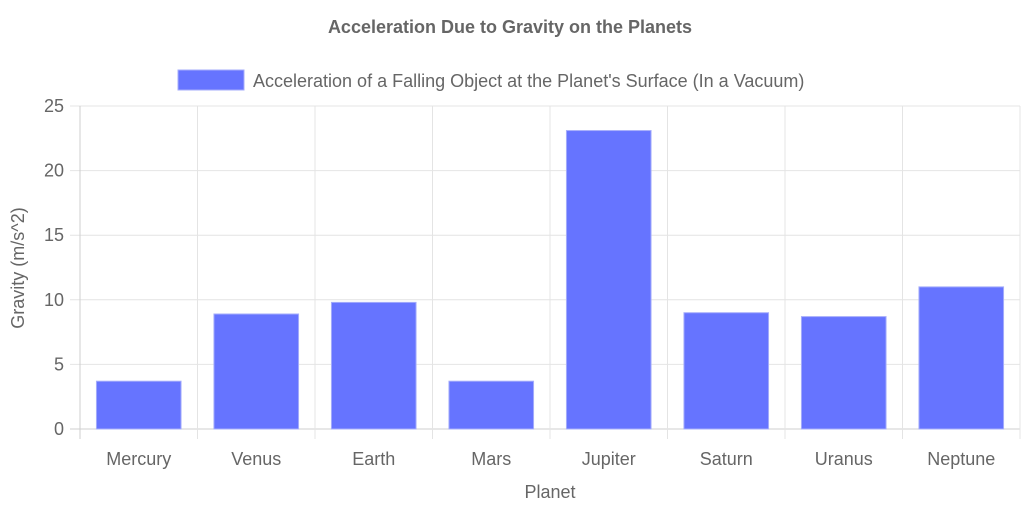 Image resolution: width=1021 pixels, height=515 pixels. Describe the element at coordinates (59, 364) in the screenshot. I see `y-tick-label: 5` at that location.